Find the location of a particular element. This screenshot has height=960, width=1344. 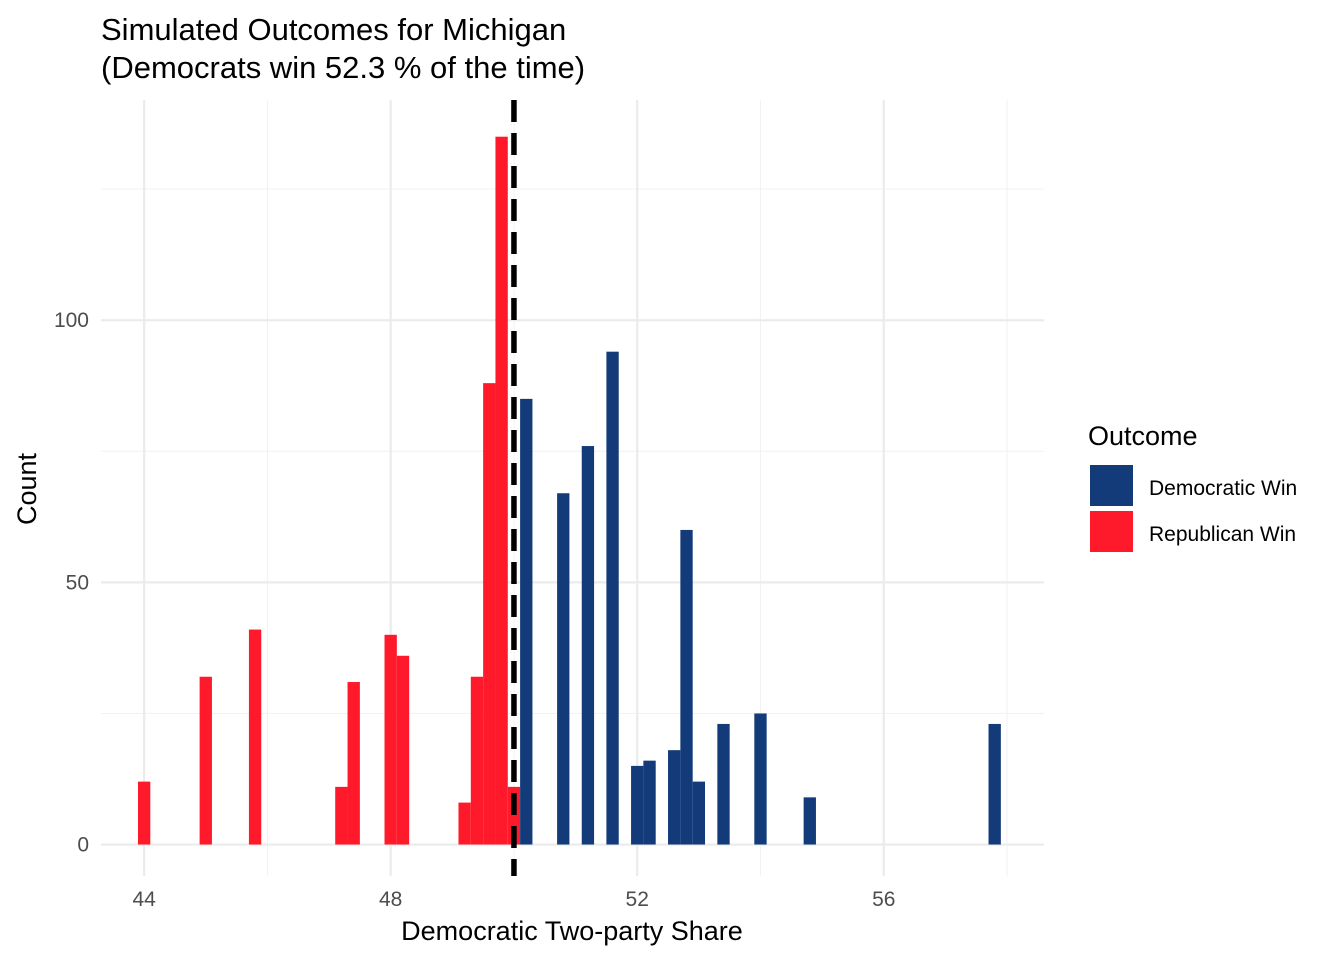

x-tick-label: 56 is located at coordinates (883, 899).